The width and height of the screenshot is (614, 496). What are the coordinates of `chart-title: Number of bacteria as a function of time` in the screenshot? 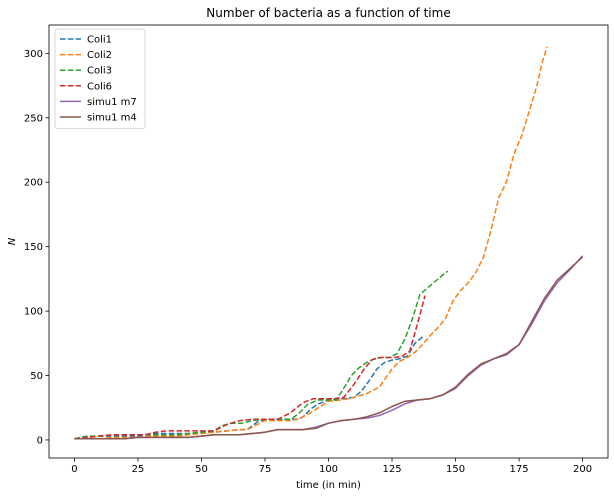 It's located at (328, 13).